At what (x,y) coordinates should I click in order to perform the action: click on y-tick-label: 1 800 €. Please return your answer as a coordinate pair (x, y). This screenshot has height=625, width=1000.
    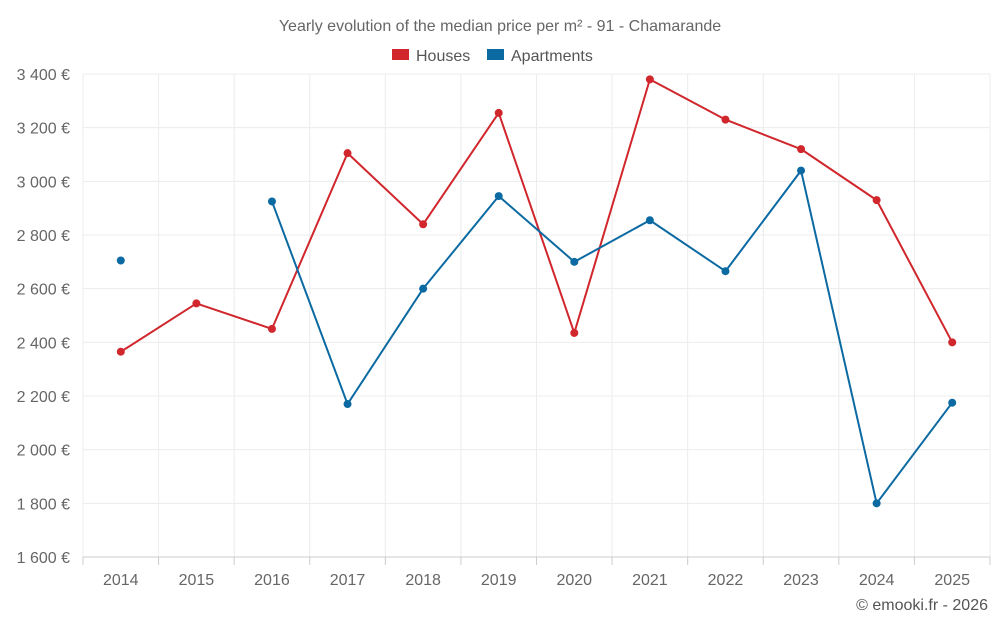
    Looking at the image, I should click on (43, 504).